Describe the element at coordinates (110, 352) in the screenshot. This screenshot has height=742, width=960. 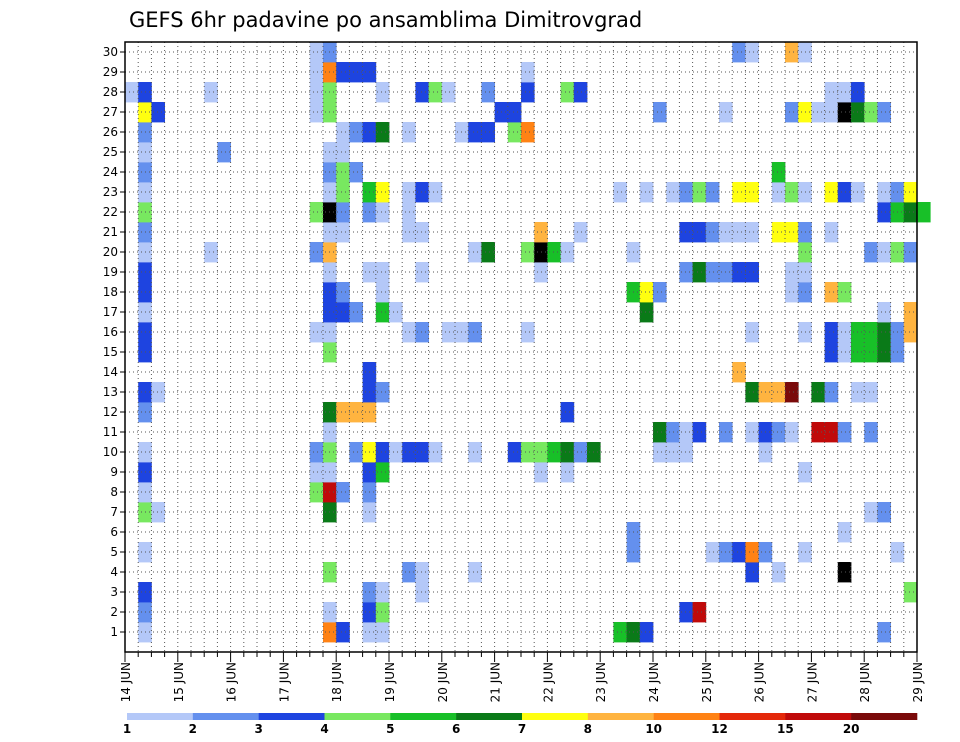
I see `y-tick-label: 15` at that location.